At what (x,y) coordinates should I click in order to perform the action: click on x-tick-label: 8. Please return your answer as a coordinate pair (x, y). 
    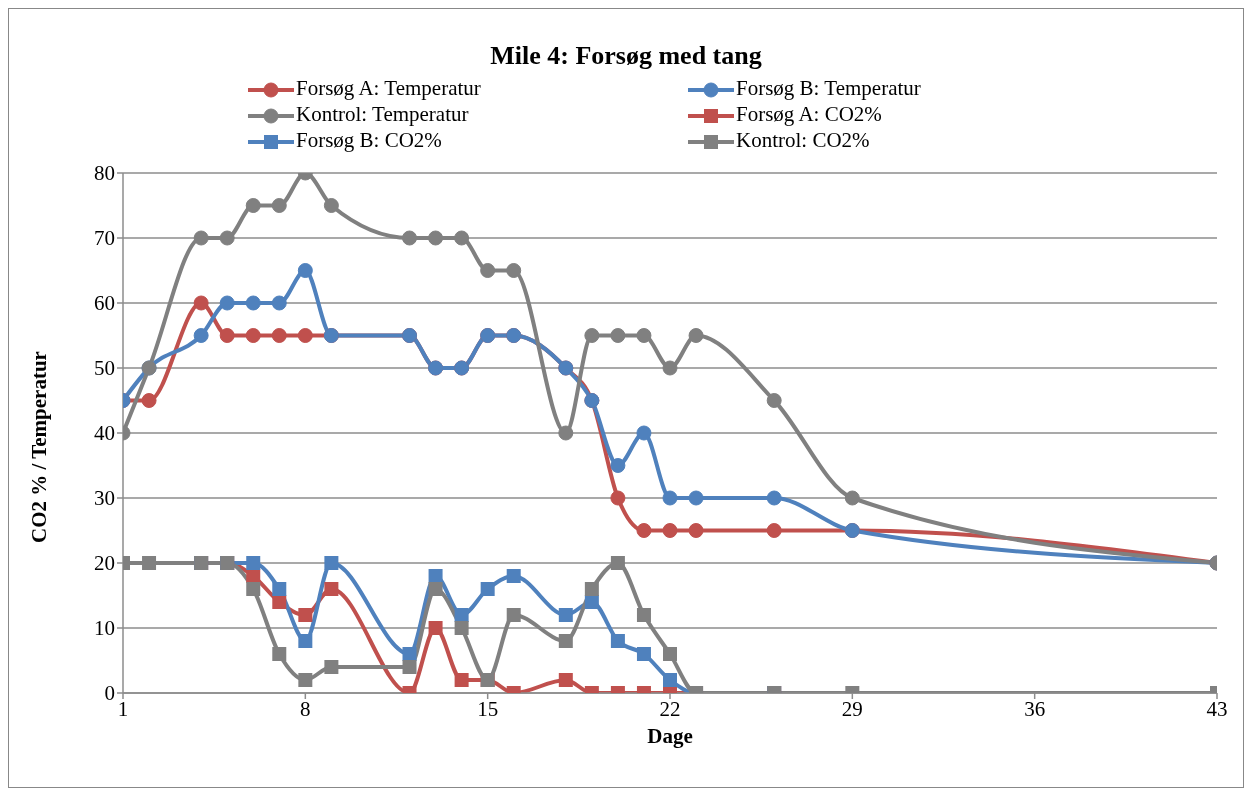
    Looking at the image, I should click on (305, 708).